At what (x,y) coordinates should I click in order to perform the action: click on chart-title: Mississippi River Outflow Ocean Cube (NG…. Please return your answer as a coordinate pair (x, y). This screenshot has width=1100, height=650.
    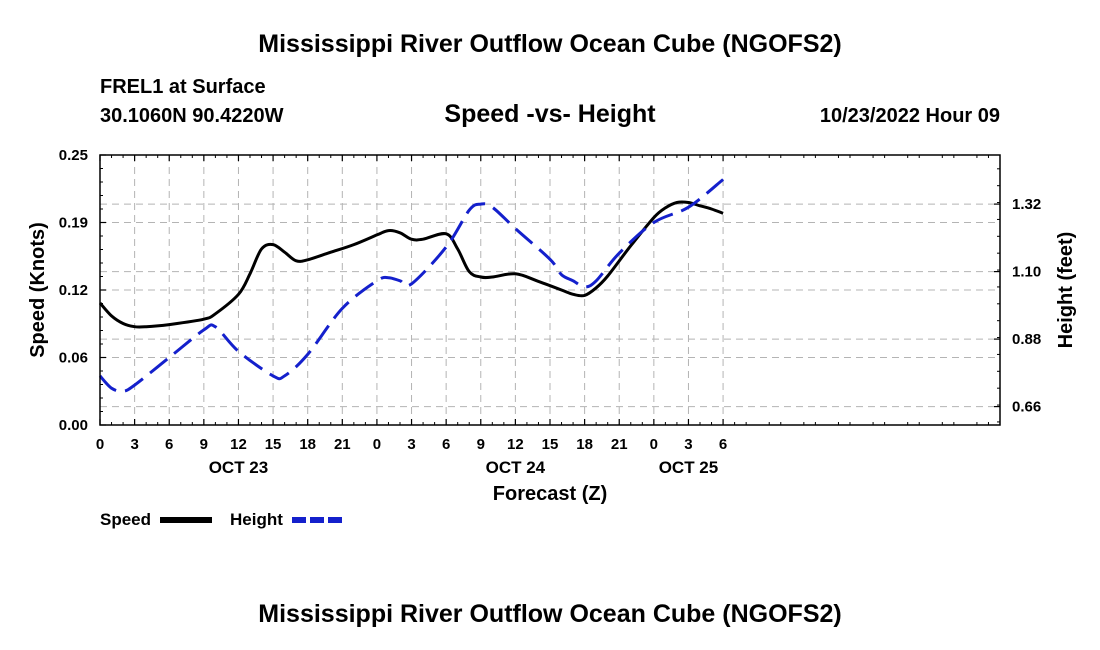
    Looking at the image, I should click on (550, 44).